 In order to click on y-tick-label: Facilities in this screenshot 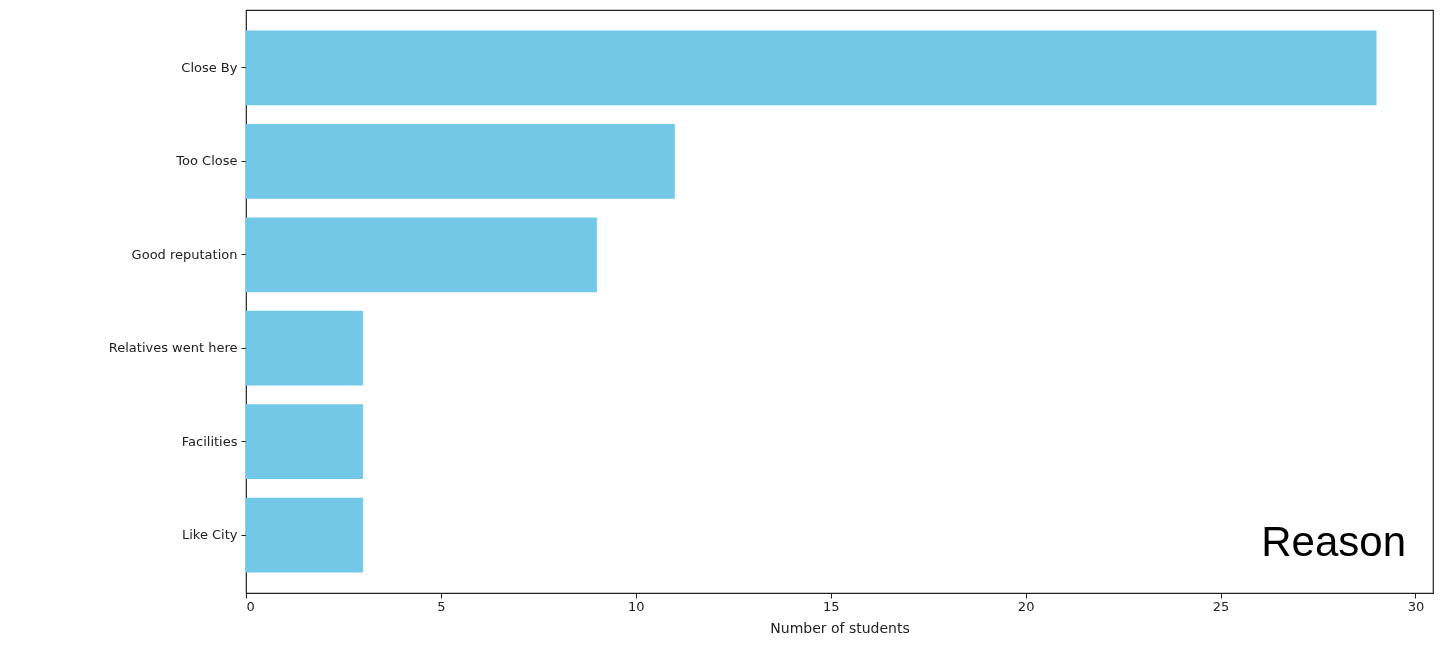, I will do `click(209, 441)`.